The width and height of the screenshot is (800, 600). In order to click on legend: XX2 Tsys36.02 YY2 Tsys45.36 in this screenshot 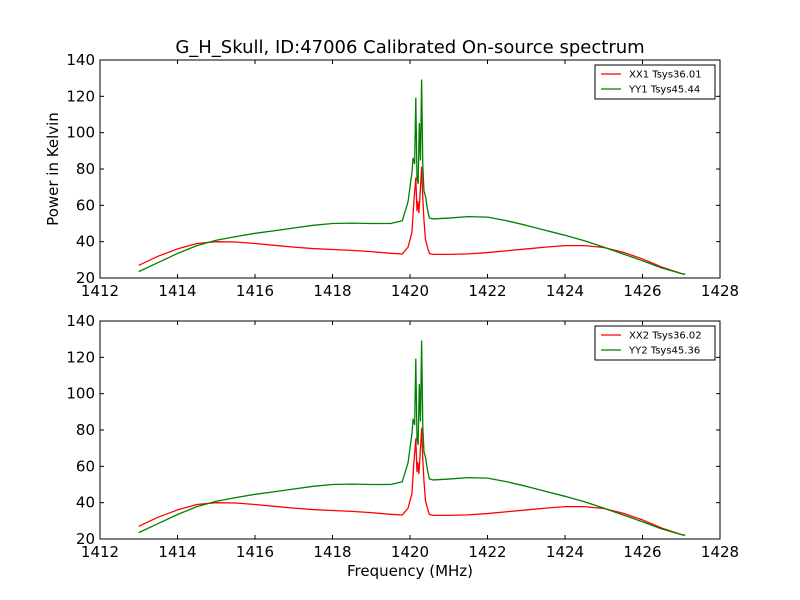, I will do `click(655, 343)`.